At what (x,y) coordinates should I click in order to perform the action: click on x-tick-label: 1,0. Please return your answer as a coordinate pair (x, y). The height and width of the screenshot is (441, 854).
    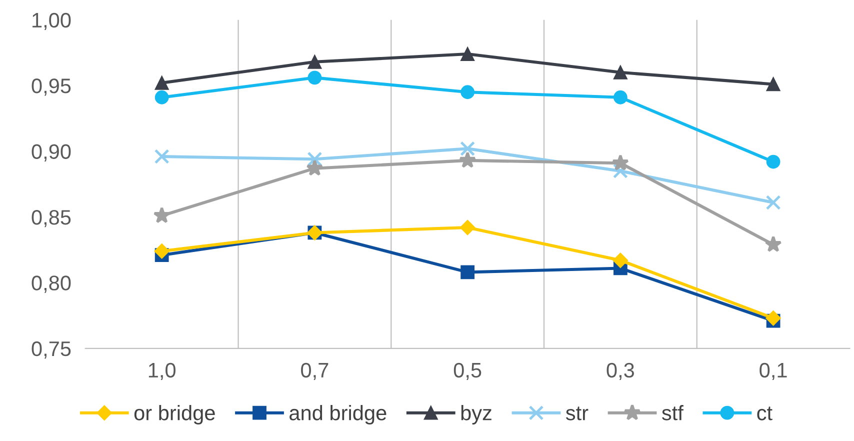
    Looking at the image, I should click on (162, 371).